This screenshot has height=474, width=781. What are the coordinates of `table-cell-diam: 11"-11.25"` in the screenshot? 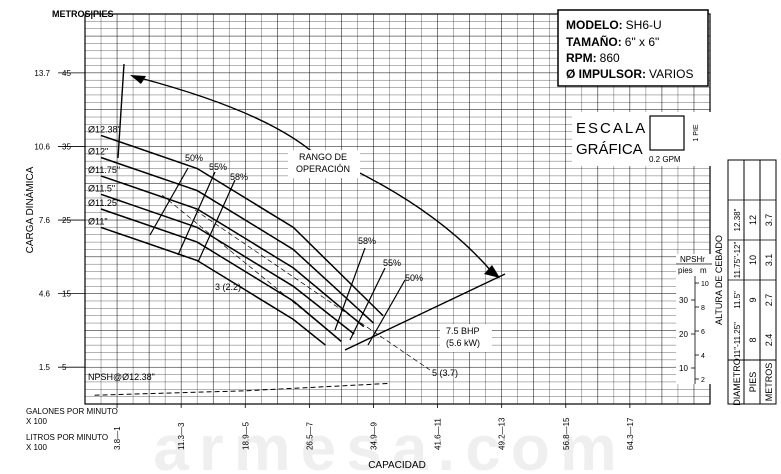 It's located at (737, 340).